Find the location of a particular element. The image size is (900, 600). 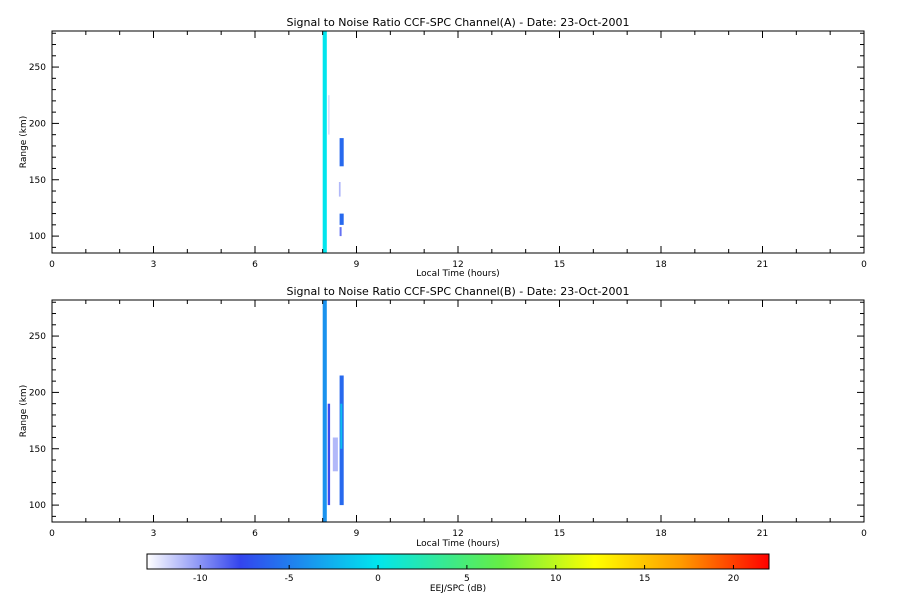

panel-a-xtick-label: 3 is located at coordinates (154, 265).